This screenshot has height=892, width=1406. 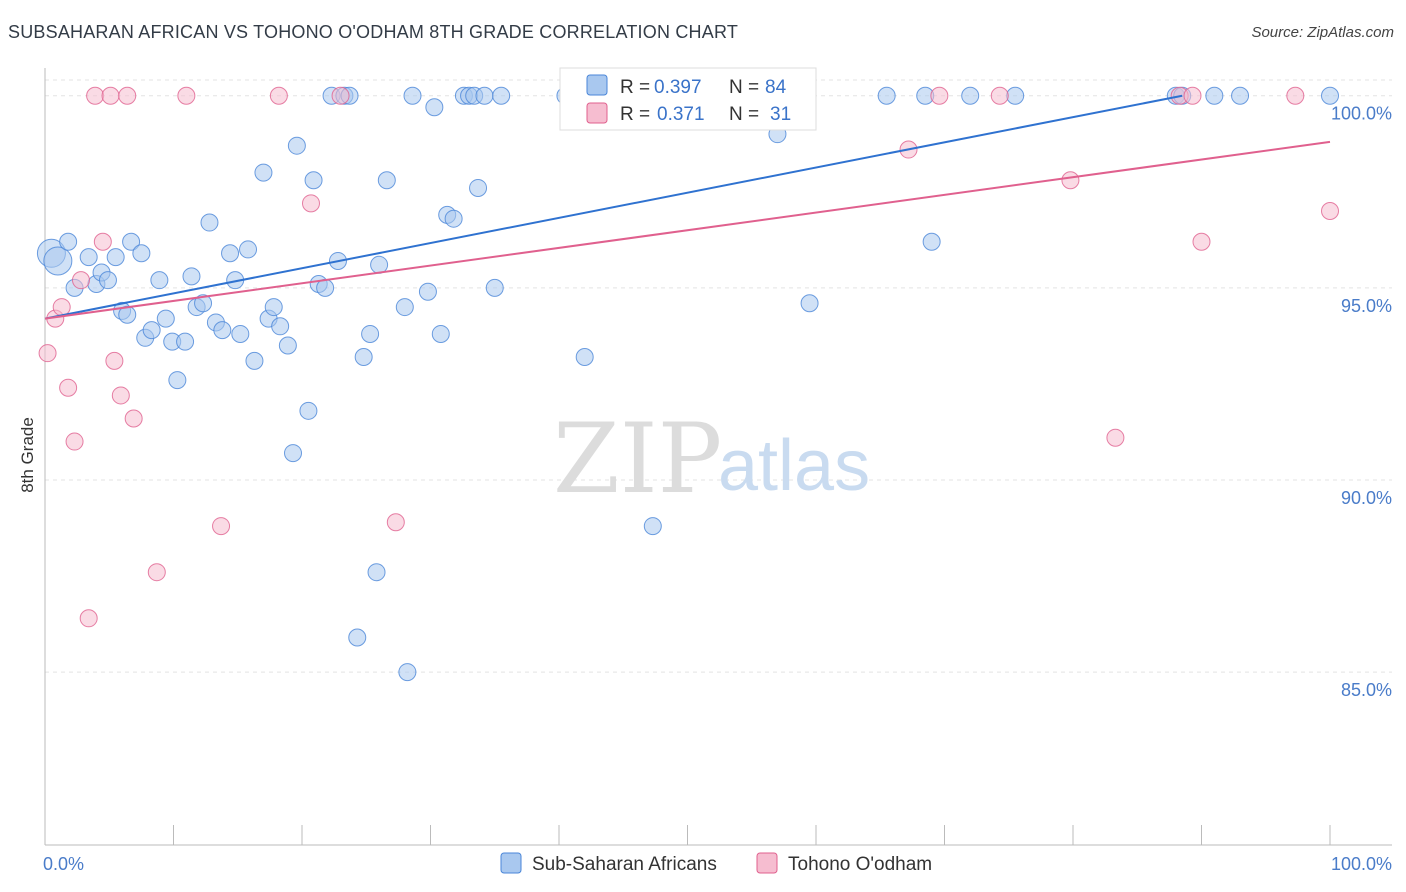 I want to click on bottom-legend-swatch-blue, so click(x=511, y=863).